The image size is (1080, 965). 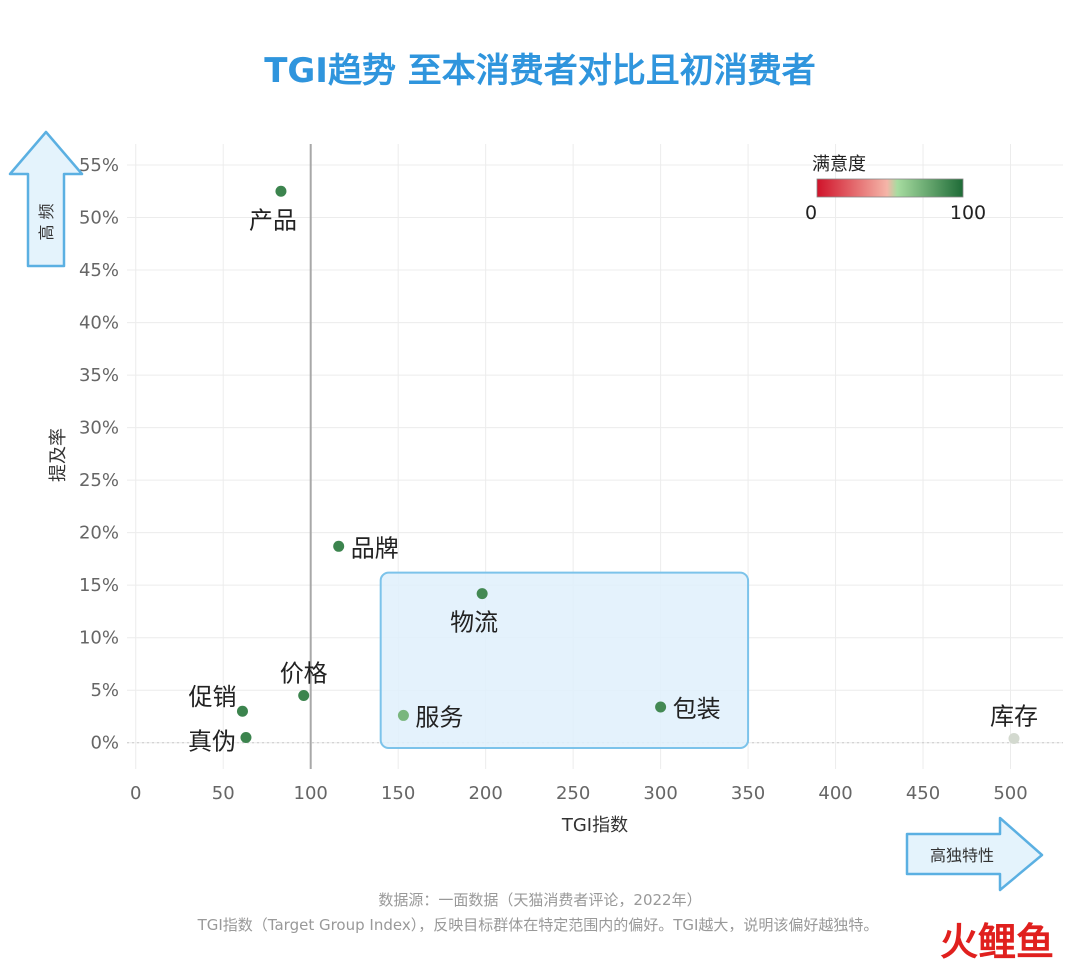 What do you see at coordinates (99, 585) in the screenshot?
I see `y-tick-label: 15%` at bounding box center [99, 585].